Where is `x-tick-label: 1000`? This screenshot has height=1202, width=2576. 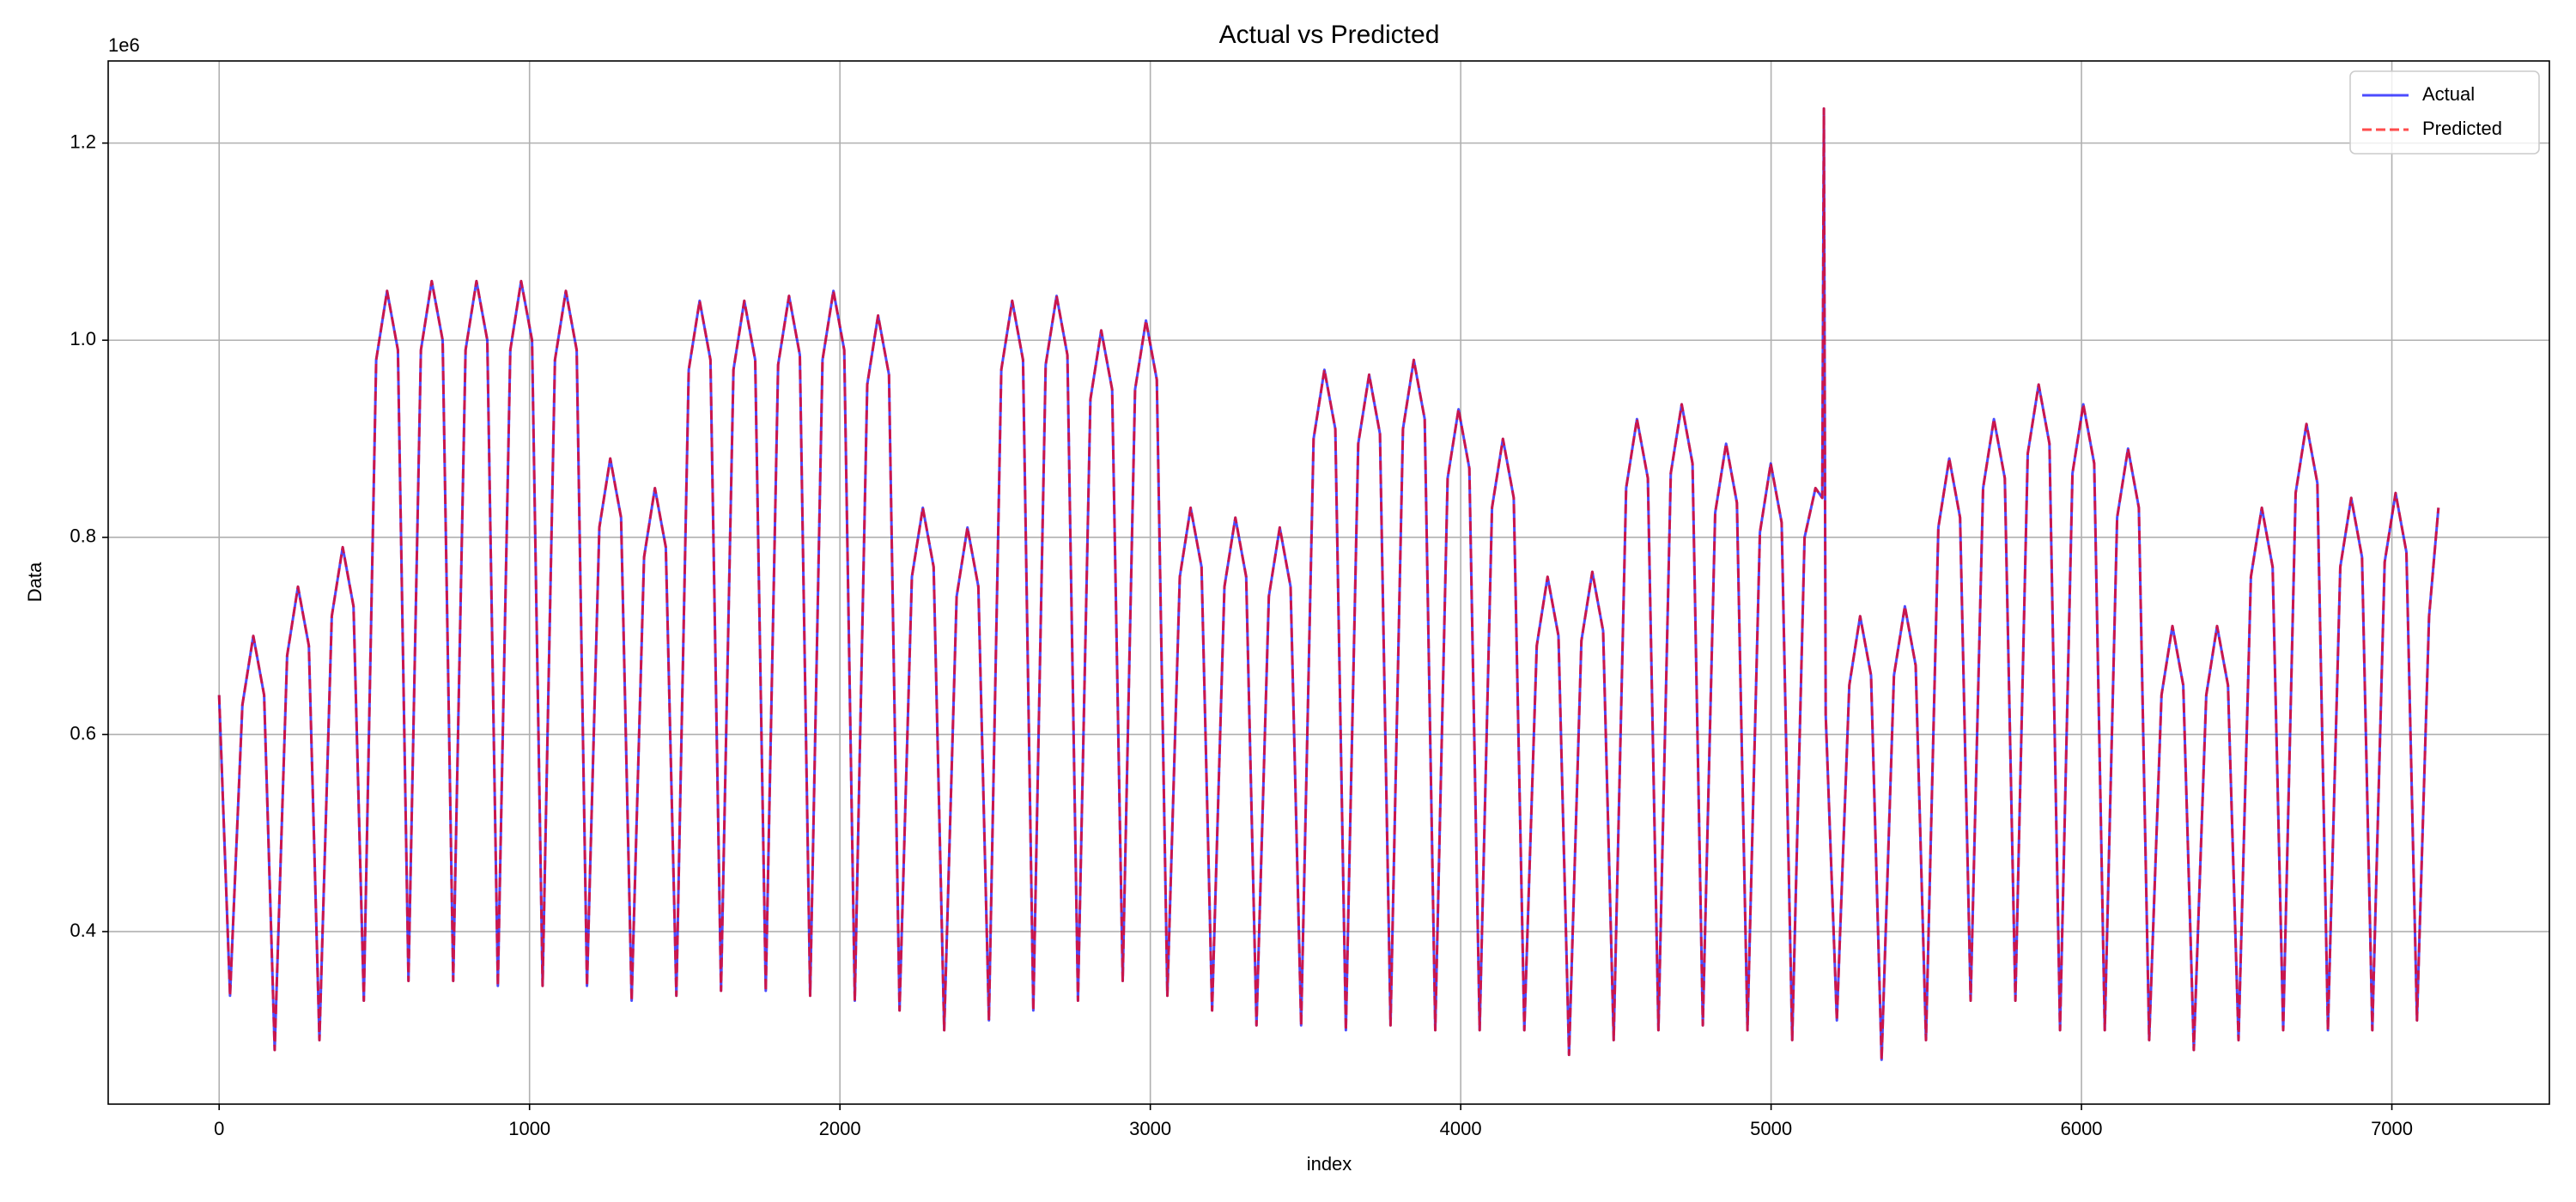
x-tick-label: 1000 is located at coordinates (529, 1129).